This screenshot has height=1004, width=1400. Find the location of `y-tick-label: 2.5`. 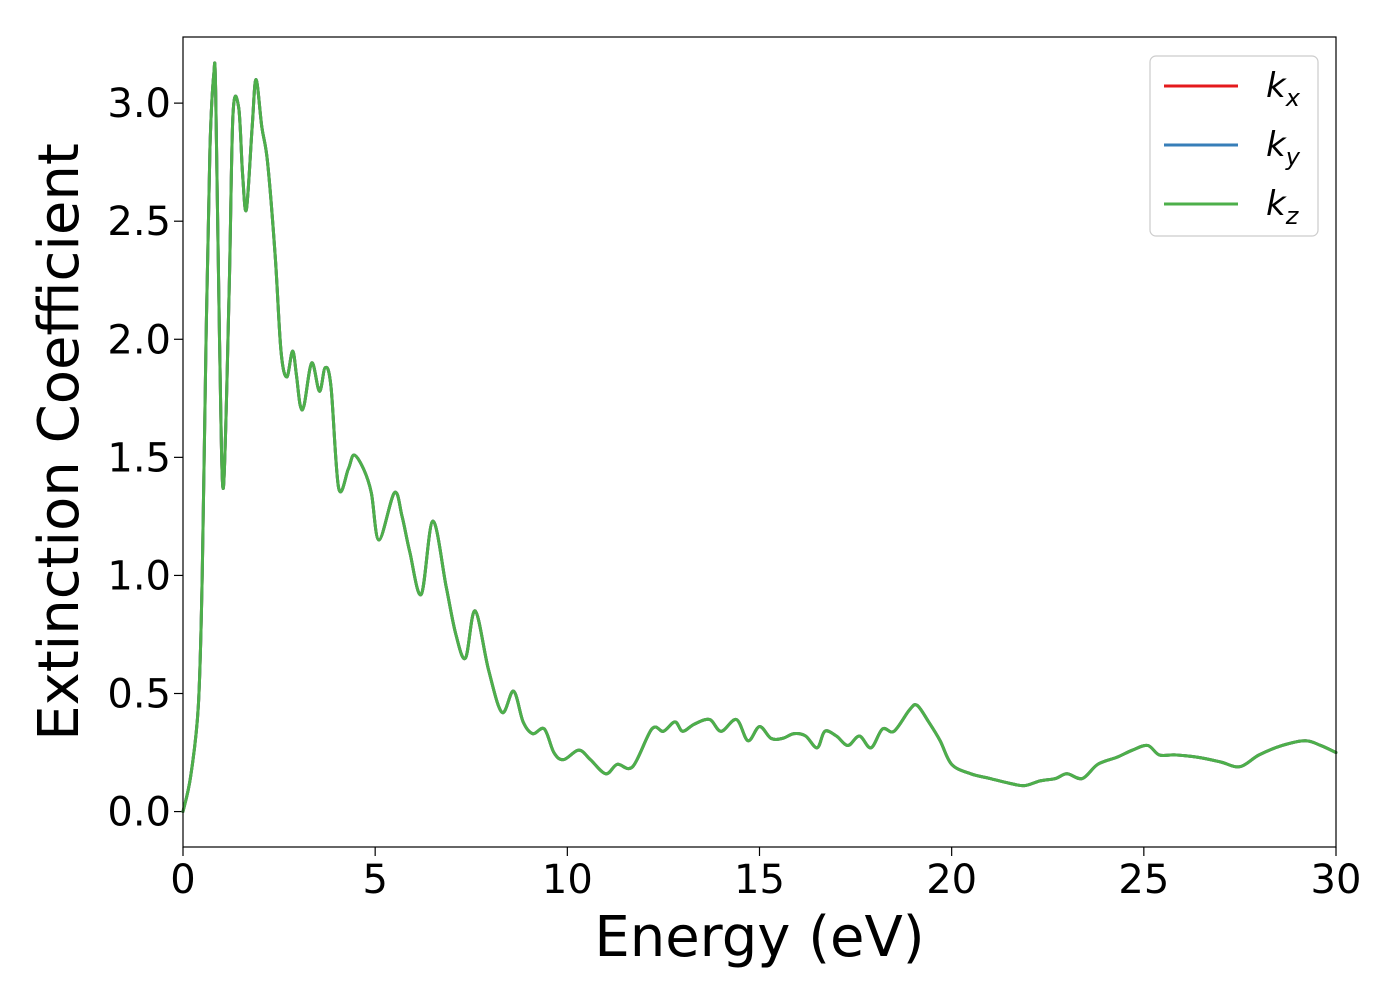

y-tick-label: 2.5 is located at coordinates (139, 222).